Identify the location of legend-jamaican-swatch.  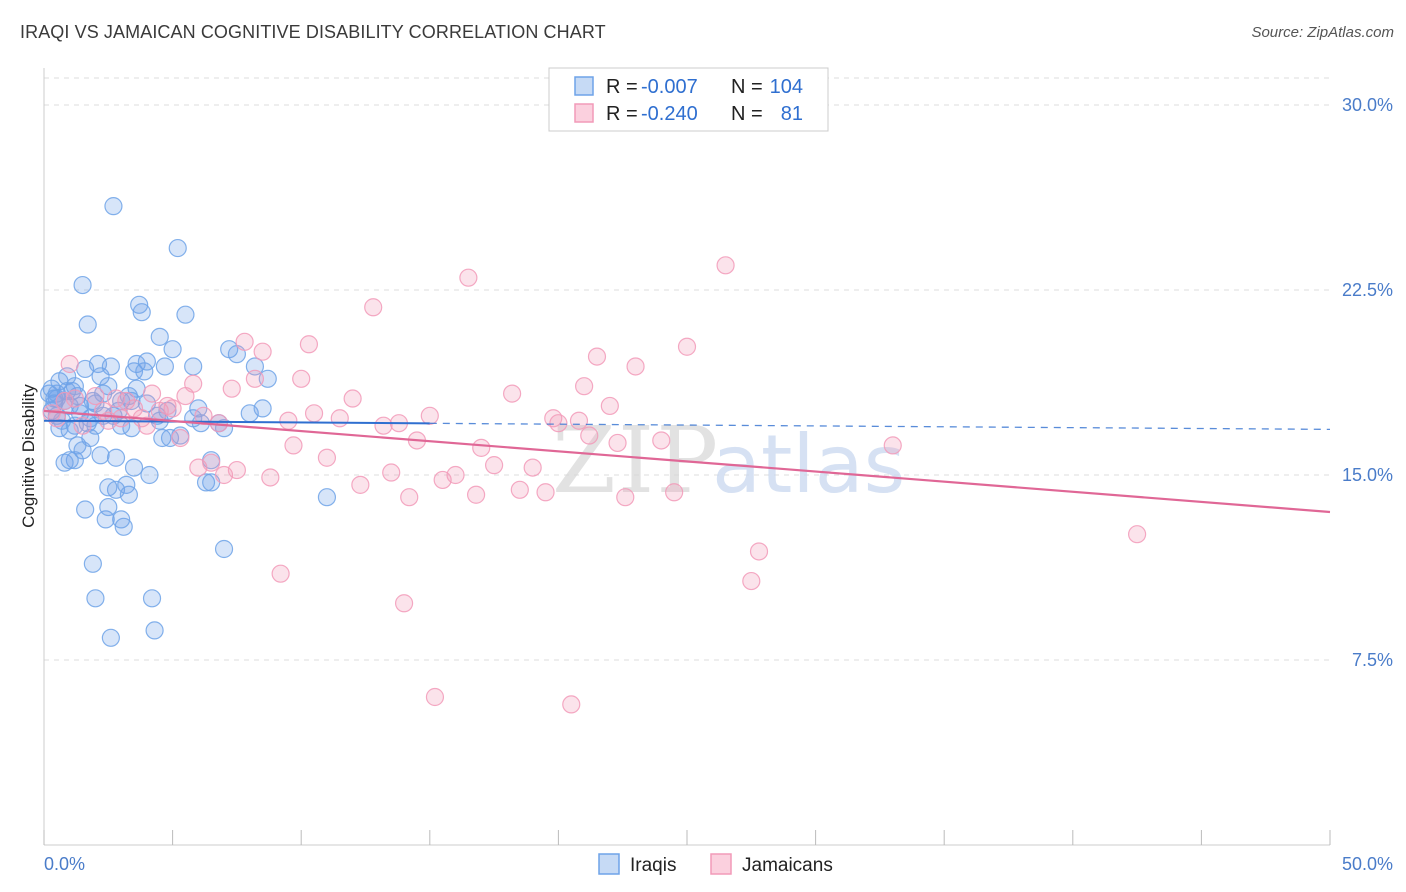
(584, 113).